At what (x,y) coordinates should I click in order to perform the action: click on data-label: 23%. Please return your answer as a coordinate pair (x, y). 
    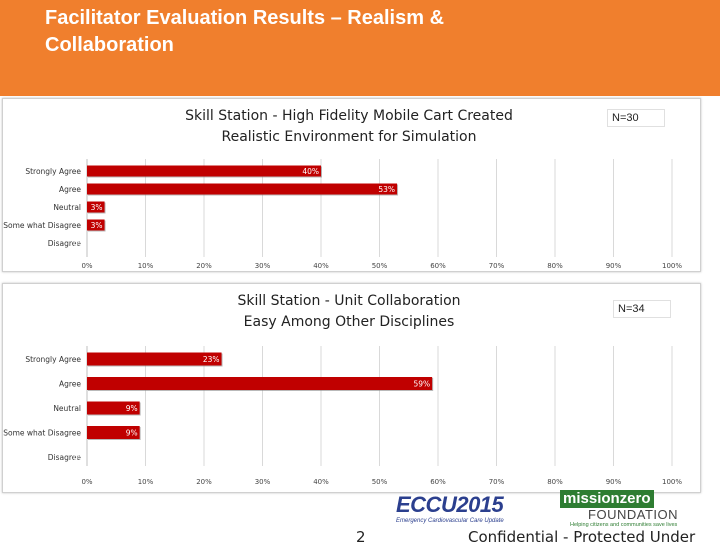
    Looking at the image, I should click on (211, 359).